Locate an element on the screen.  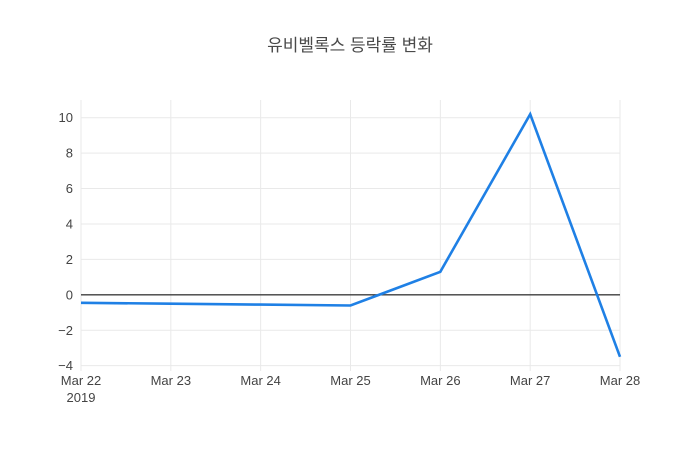
y-tick-label: 2 is located at coordinates (69, 259).